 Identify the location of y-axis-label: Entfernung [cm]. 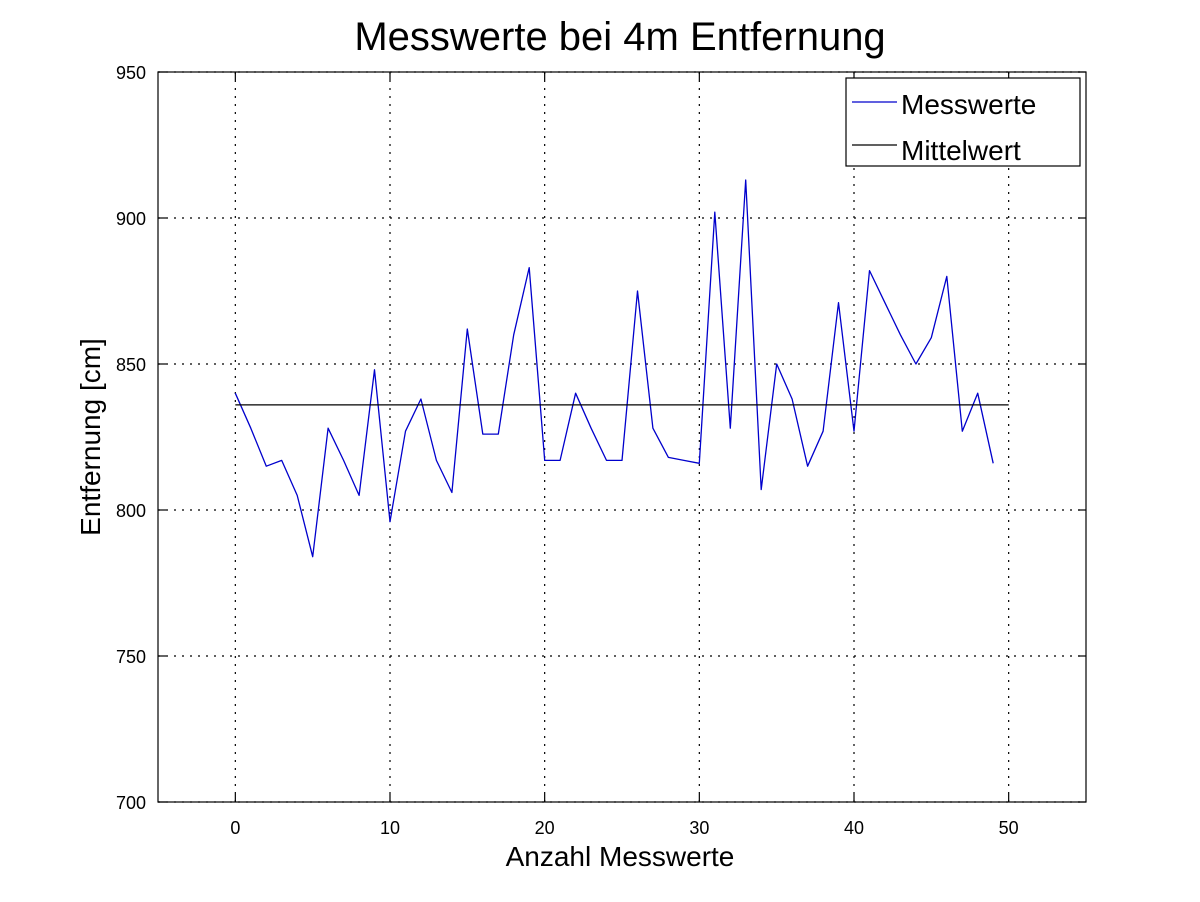
(90, 437).